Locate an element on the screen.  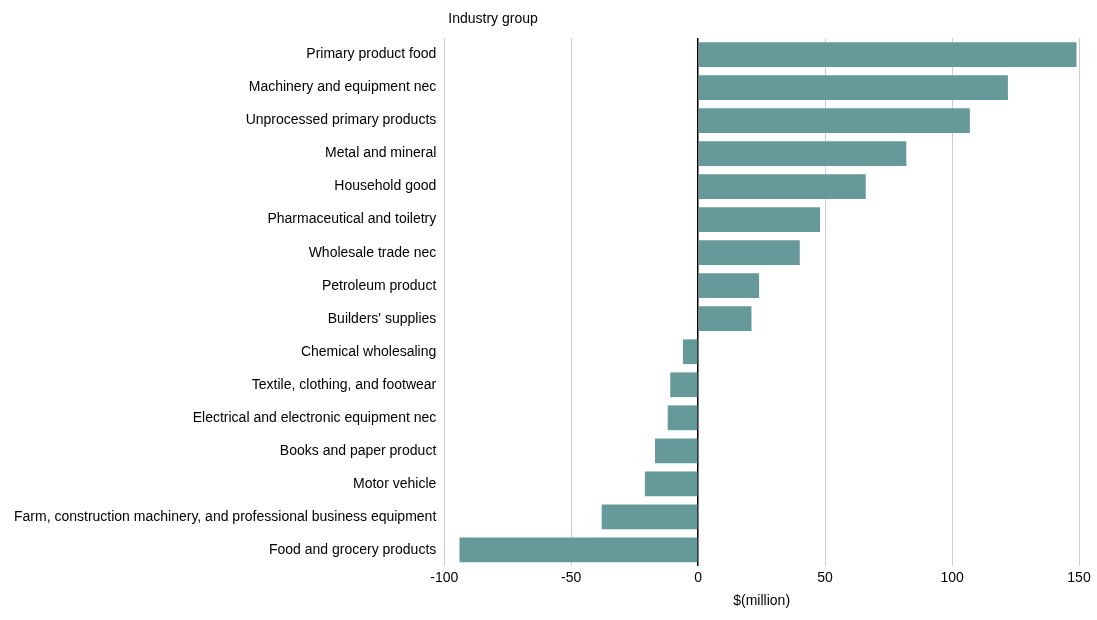
y-tick-label: Petroleum product is located at coordinates (379, 284).